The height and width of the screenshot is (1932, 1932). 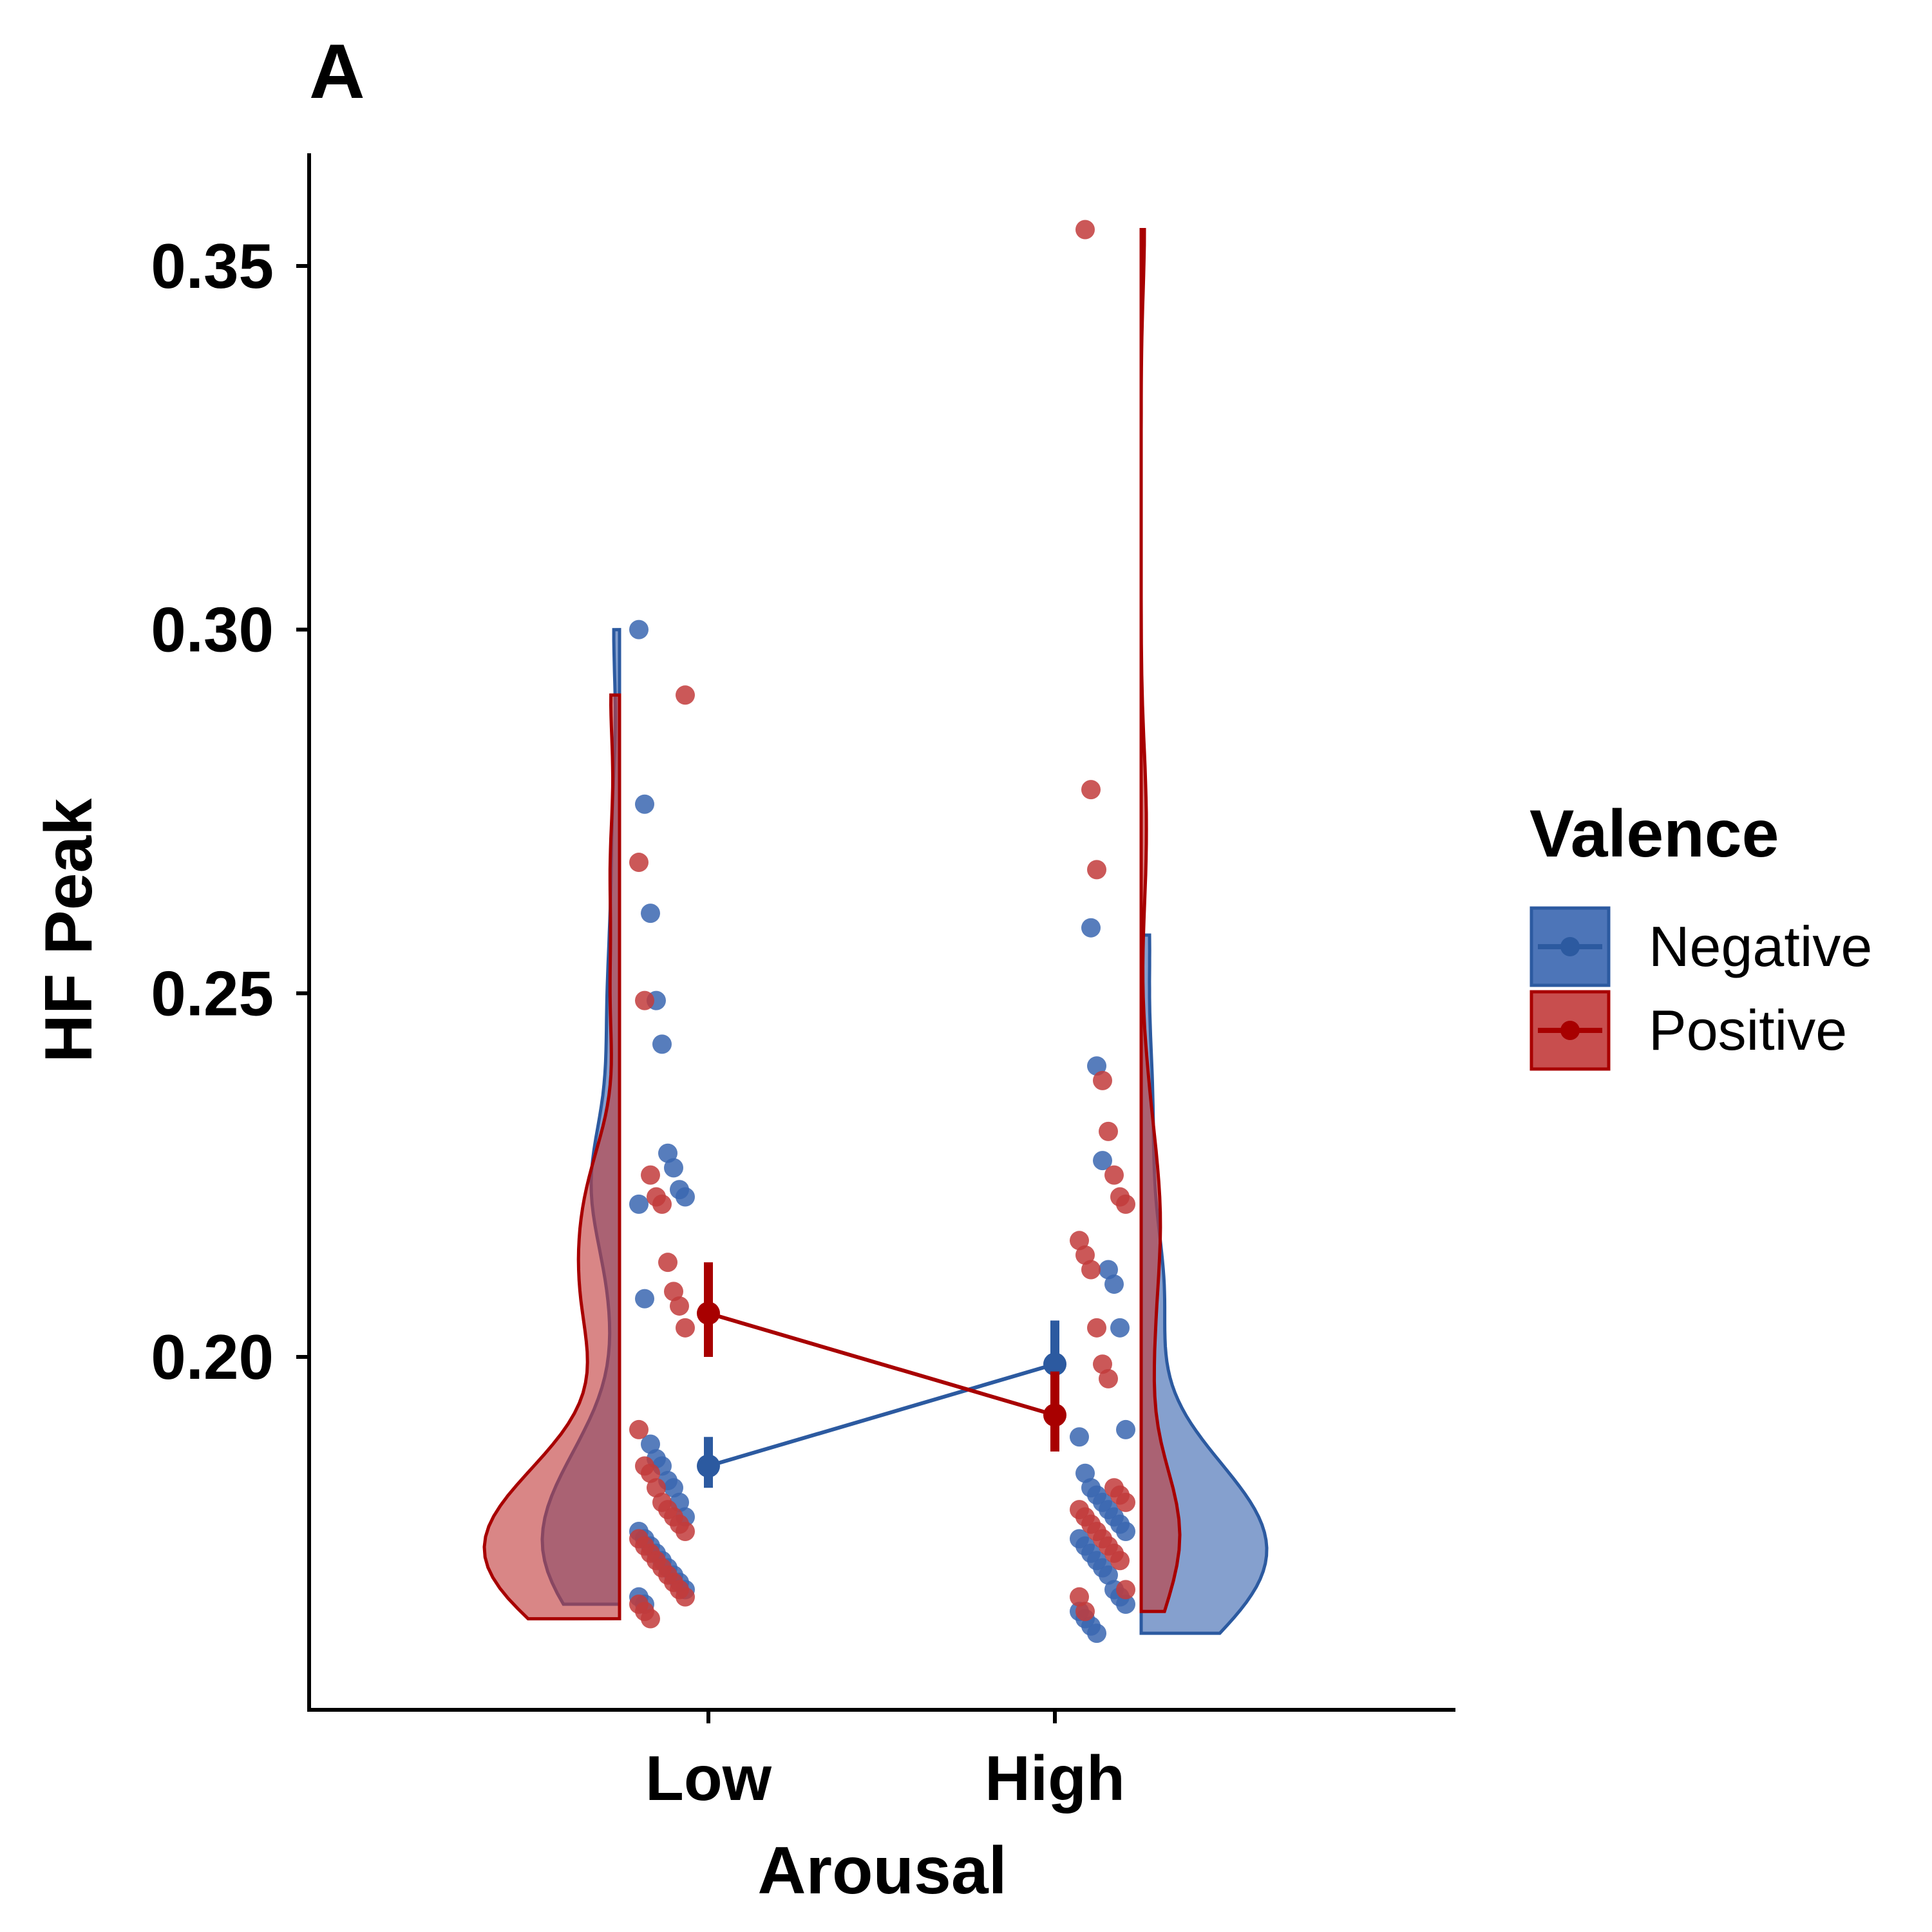 I want to click on density-cloud-positive-low, so click(x=551, y=1157).